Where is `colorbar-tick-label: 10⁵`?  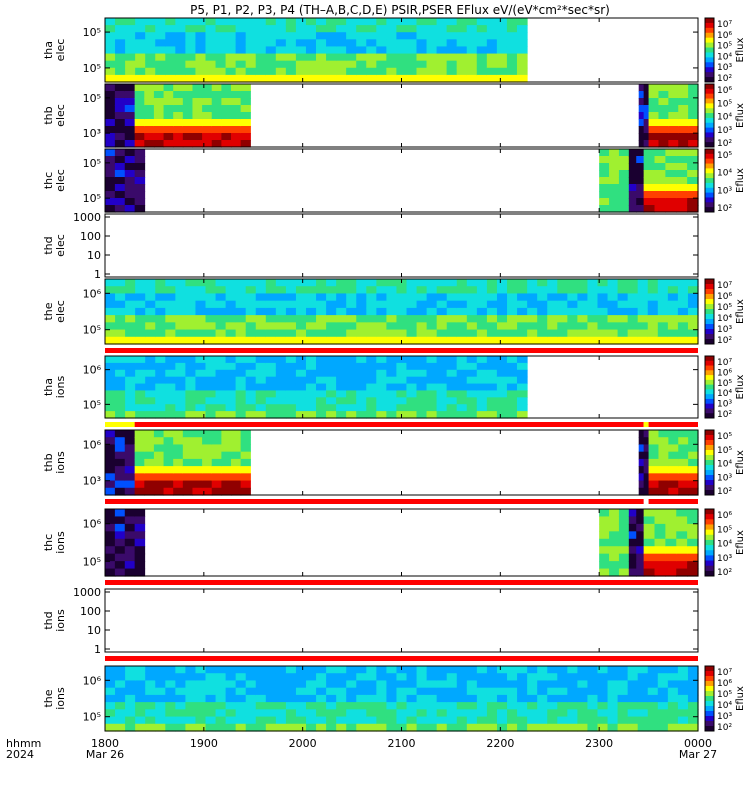
colorbar-tick-label: 10⁵ is located at coordinates (724, 308).